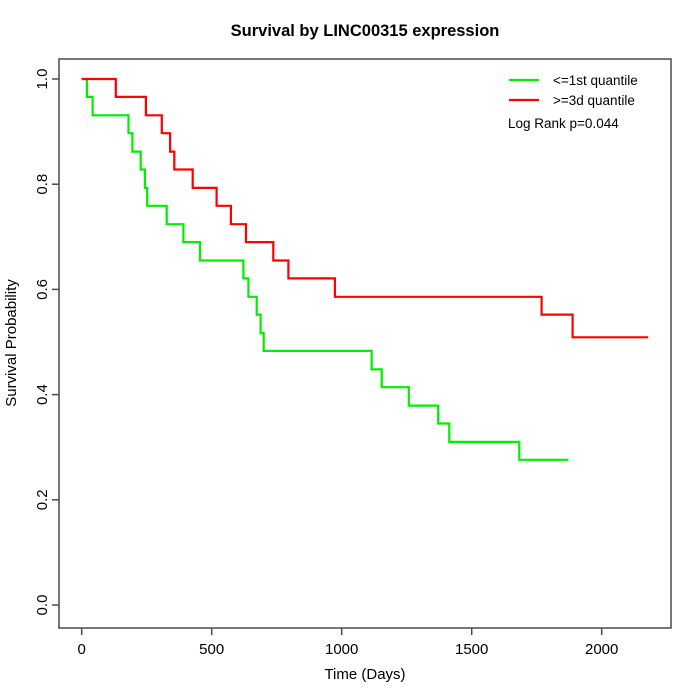 This screenshot has height=700, width=700. I want to click on x-tick-label: 1000, so click(341, 649).